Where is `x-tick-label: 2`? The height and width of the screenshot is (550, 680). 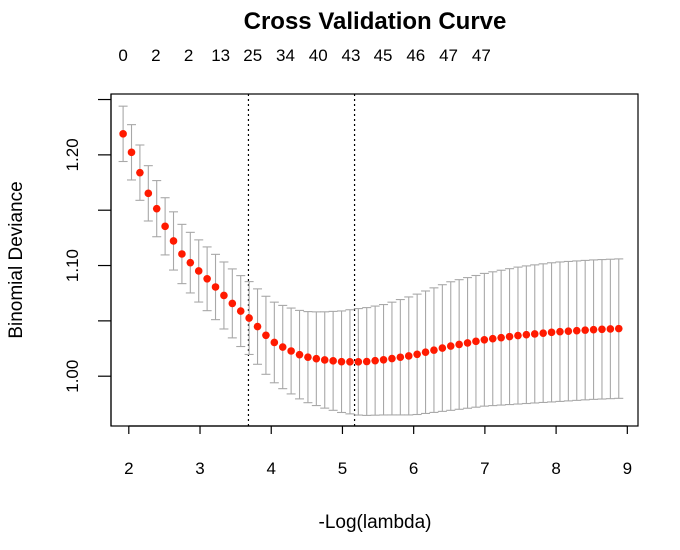
x-tick-label: 2 is located at coordinates (128, 468).